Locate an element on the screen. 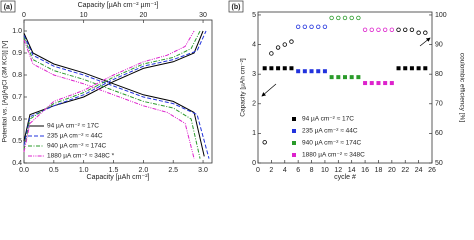 Image resolution: width=474 pixels, height=240 pixels. y-tick-label: 0 is located at coordinates (254, 163).